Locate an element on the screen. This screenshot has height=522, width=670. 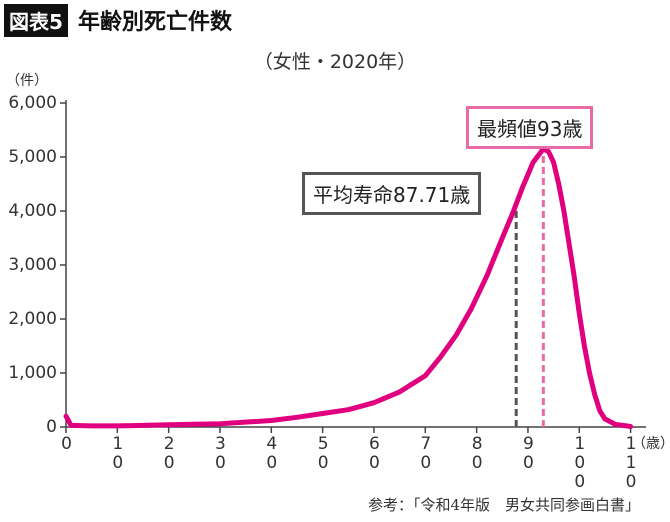
x-tick-label: 60 is located at coordinates (374, 453).